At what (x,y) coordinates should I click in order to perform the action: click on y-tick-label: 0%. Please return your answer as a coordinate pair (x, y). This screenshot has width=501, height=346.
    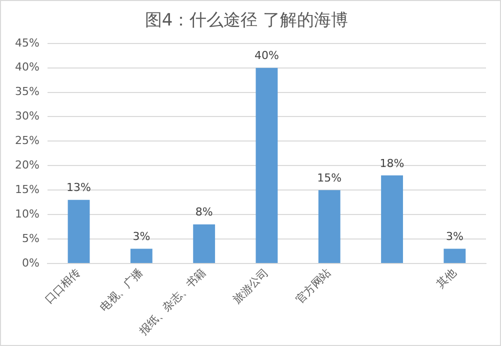
    Looking at the image, I should click on (31, 263).